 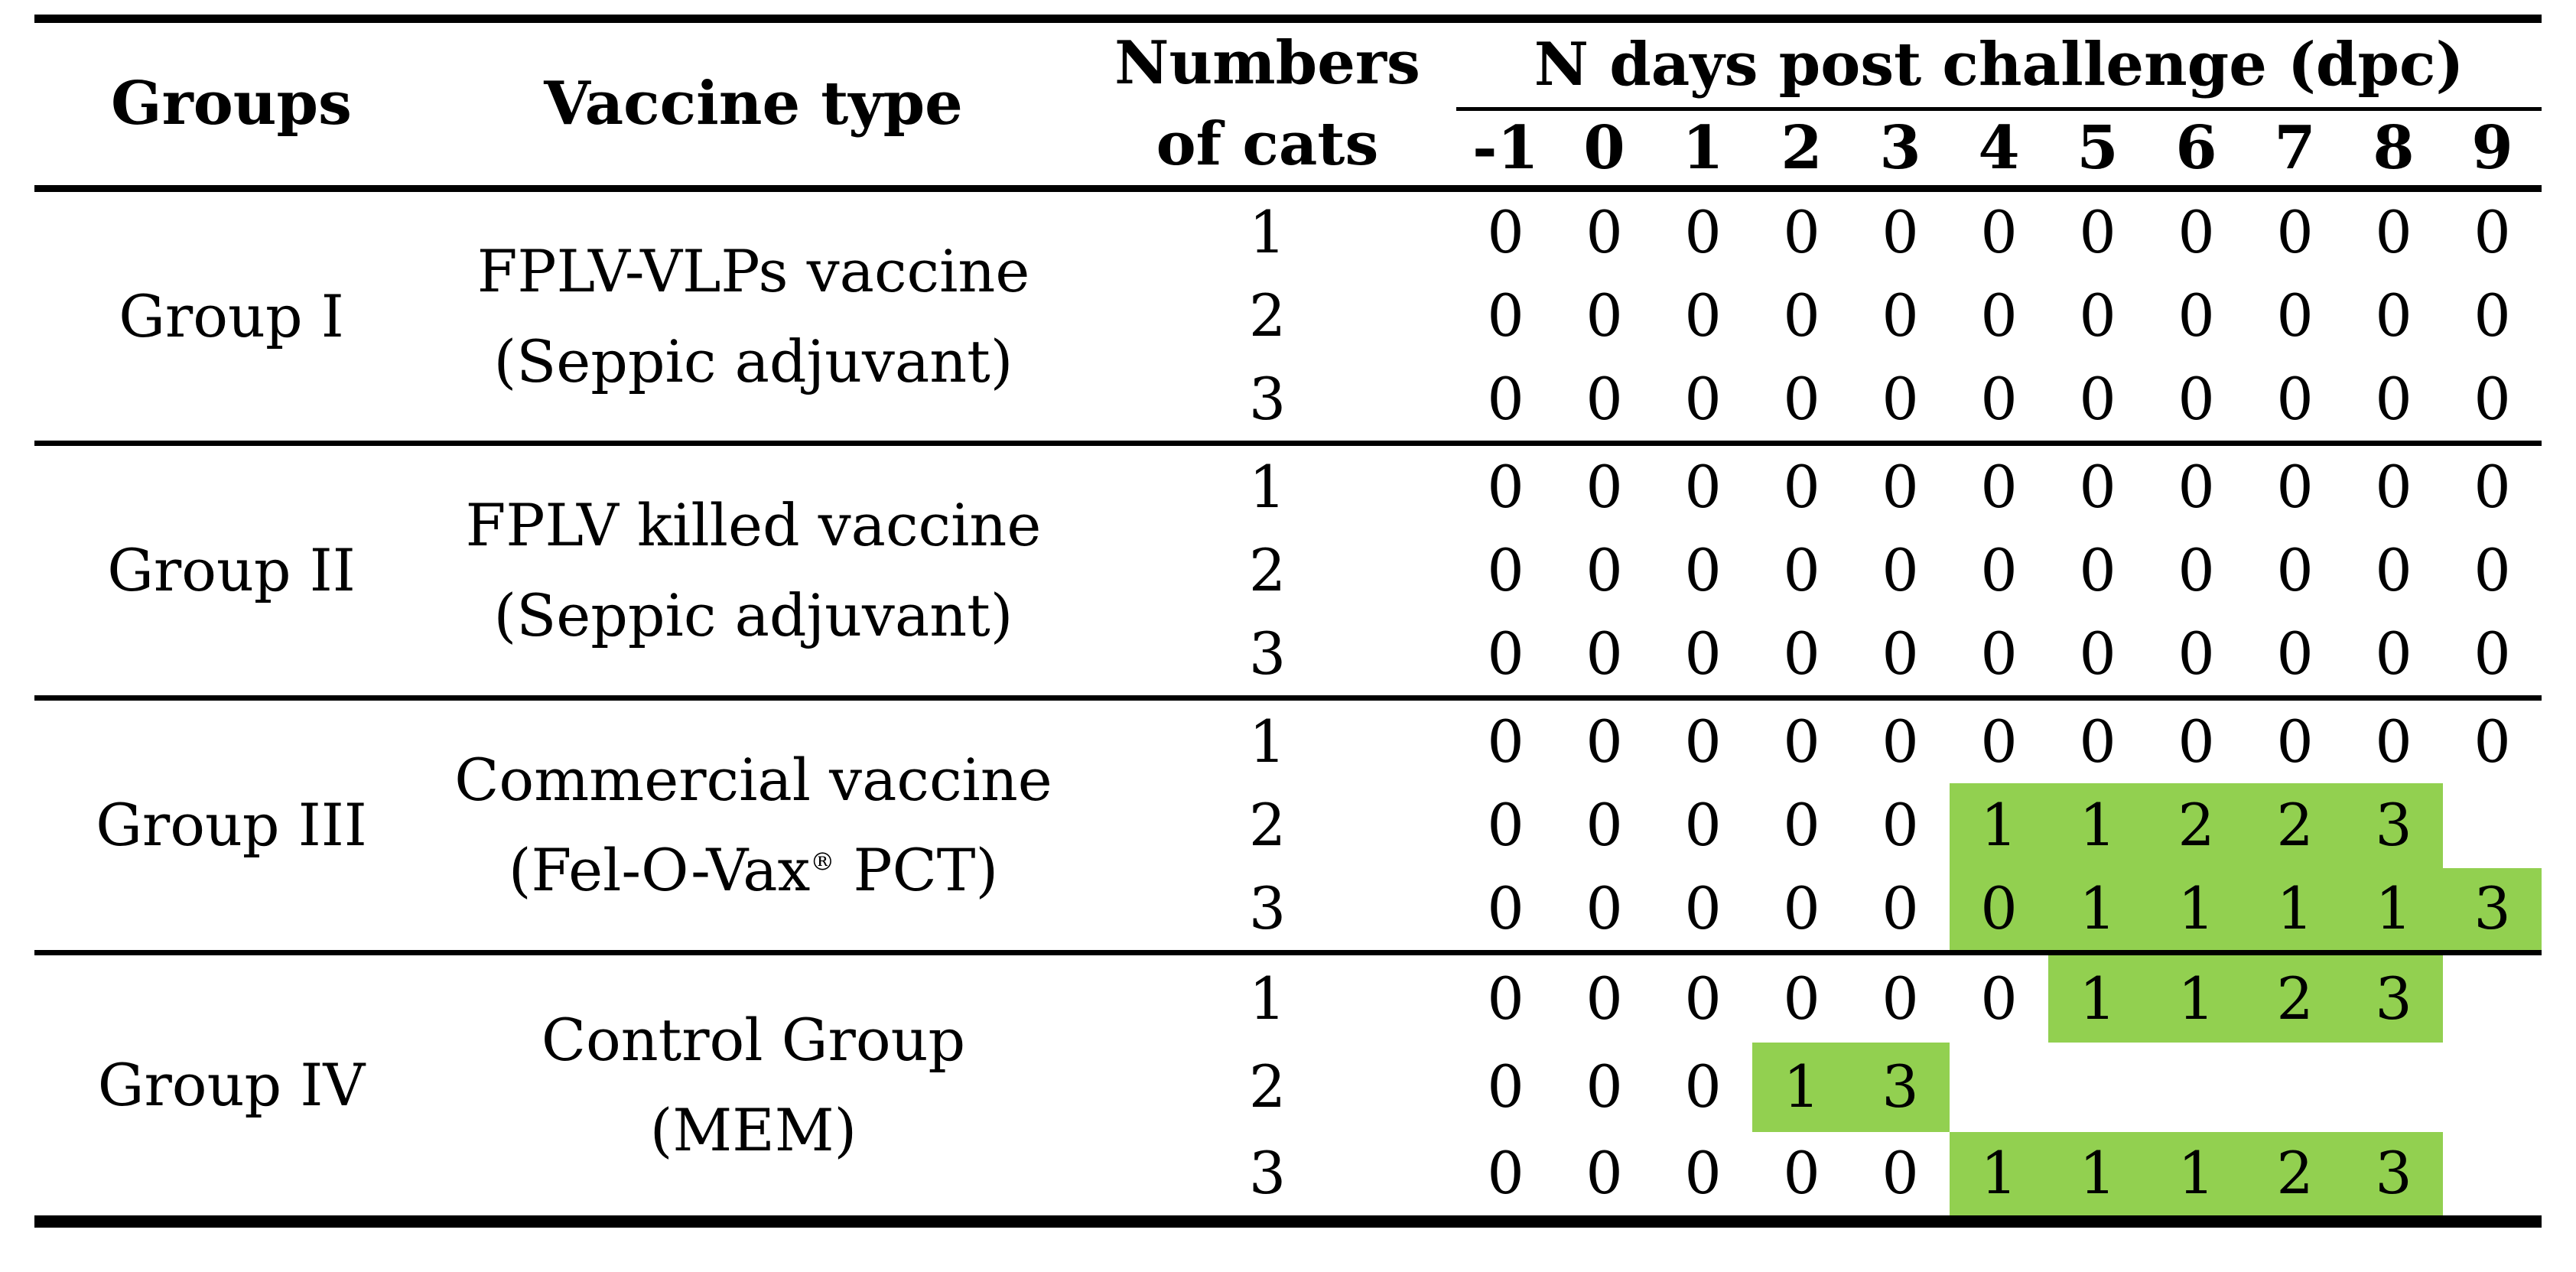 I want to click on vaccine-type-line: (Seppic adjuvant), so click(x=753, y=361).